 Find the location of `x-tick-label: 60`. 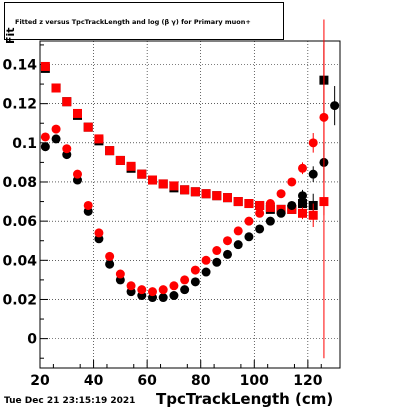

x-tick-label: 60 is located at coordinates (147, 381).